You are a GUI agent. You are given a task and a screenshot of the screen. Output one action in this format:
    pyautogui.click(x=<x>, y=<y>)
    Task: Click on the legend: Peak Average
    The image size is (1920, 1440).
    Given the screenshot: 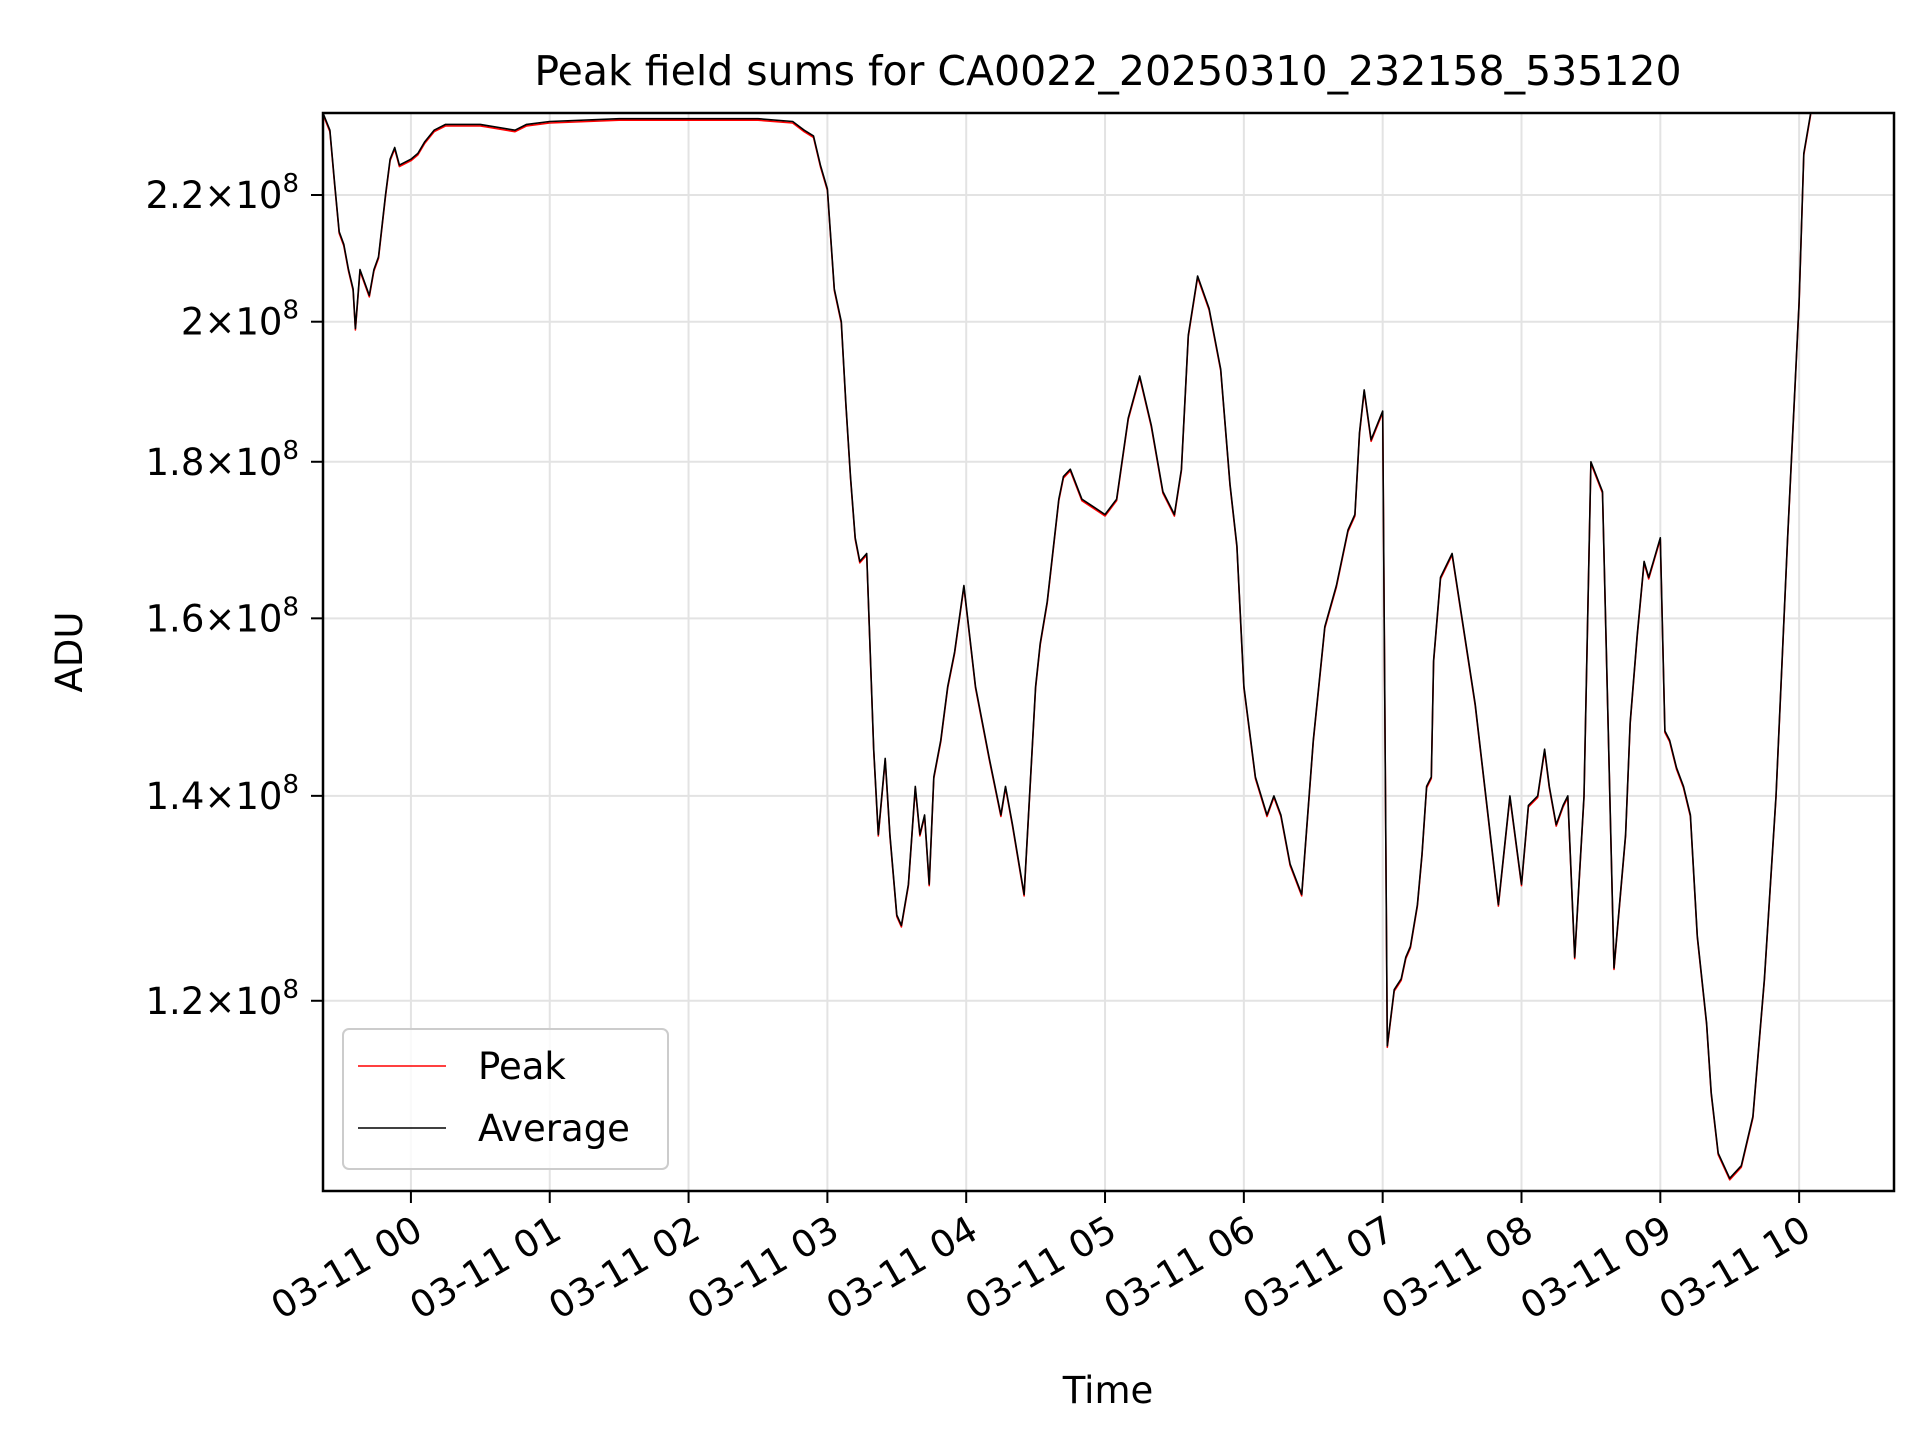 What is the action you would take?
    pyautogui.click(x=505, y=1099)
    